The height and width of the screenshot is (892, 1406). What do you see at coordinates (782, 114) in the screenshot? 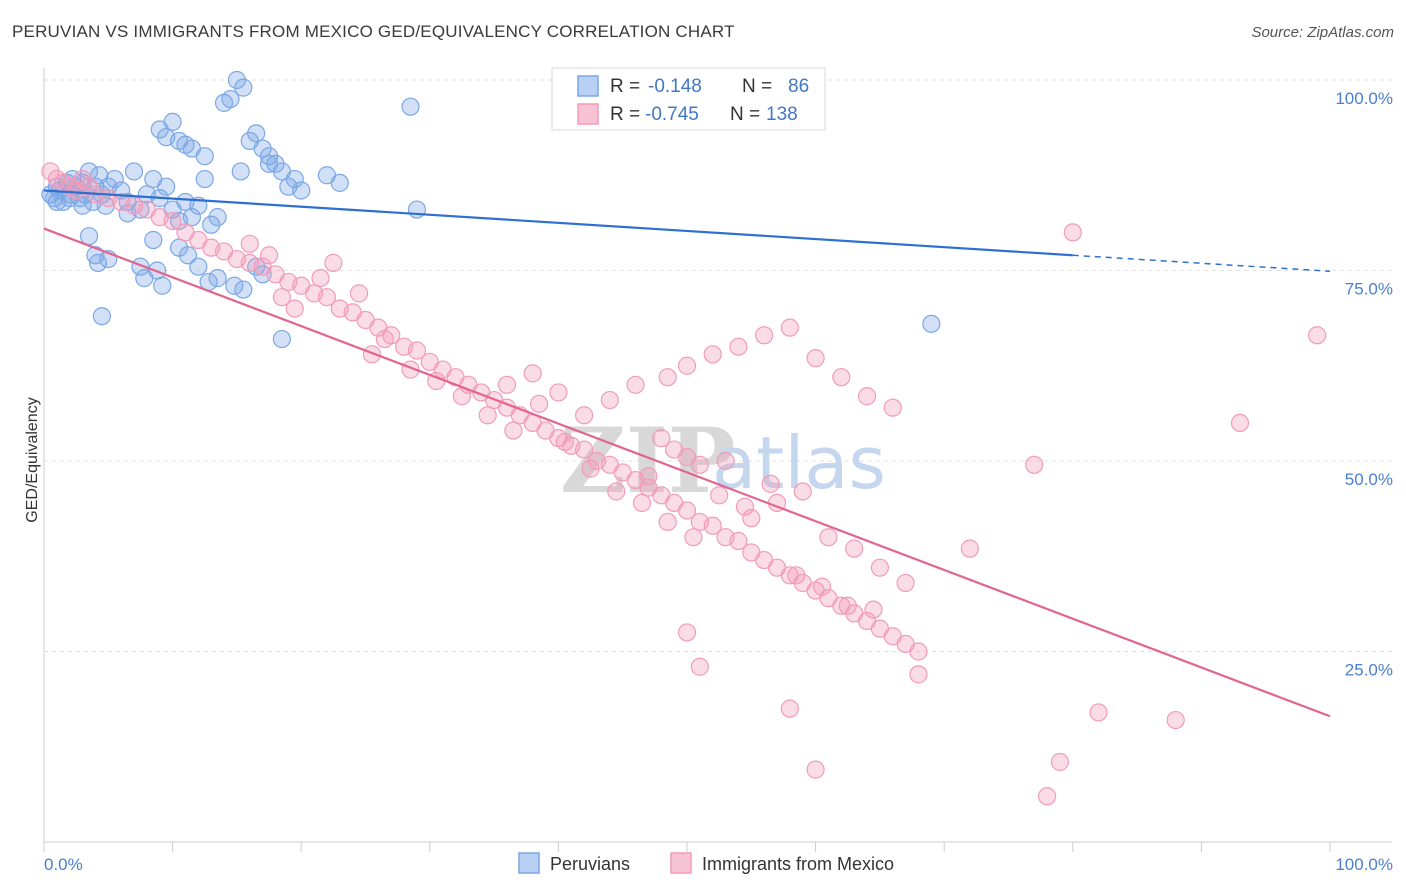
I see `stats-n-value-2: 138` at bounding box center [782, 114].